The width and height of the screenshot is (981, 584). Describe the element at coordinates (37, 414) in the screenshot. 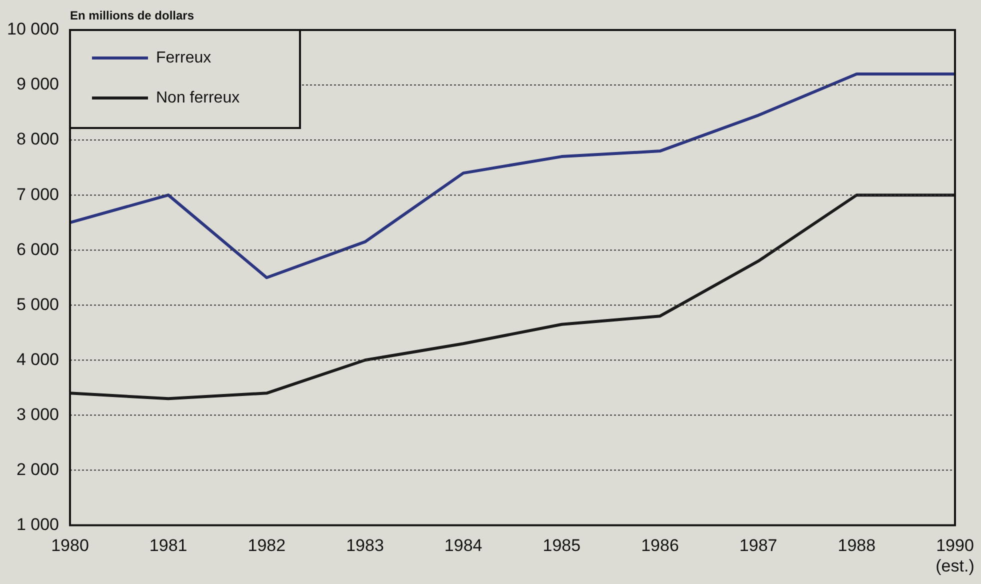

I see `y-tick-label: 3 000` at that location.